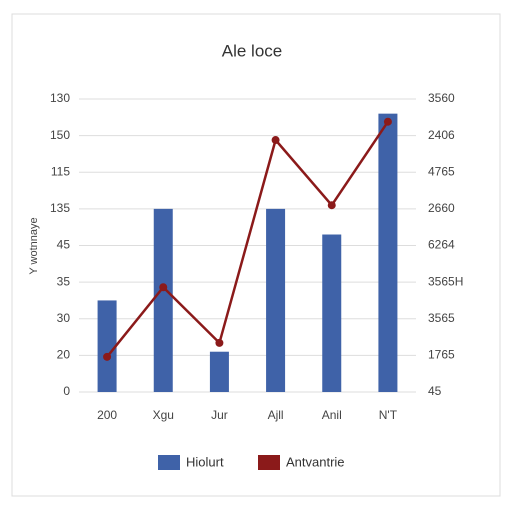 The image size is (512, 512). What do you see at coordinates (107, 415) in the screenshot?
I see `x-tick-label: 200` at bounding box center [107, 415].